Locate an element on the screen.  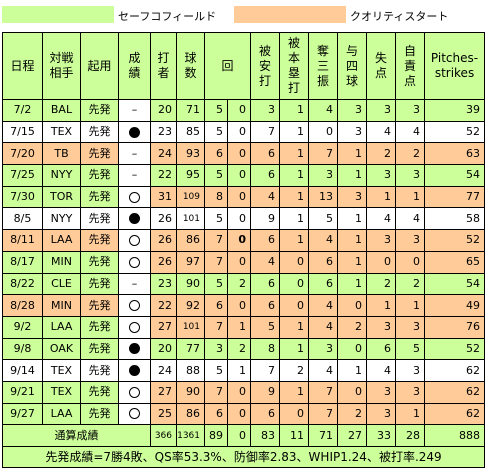
header-innings: 回 is located at coordinates (227, 66).